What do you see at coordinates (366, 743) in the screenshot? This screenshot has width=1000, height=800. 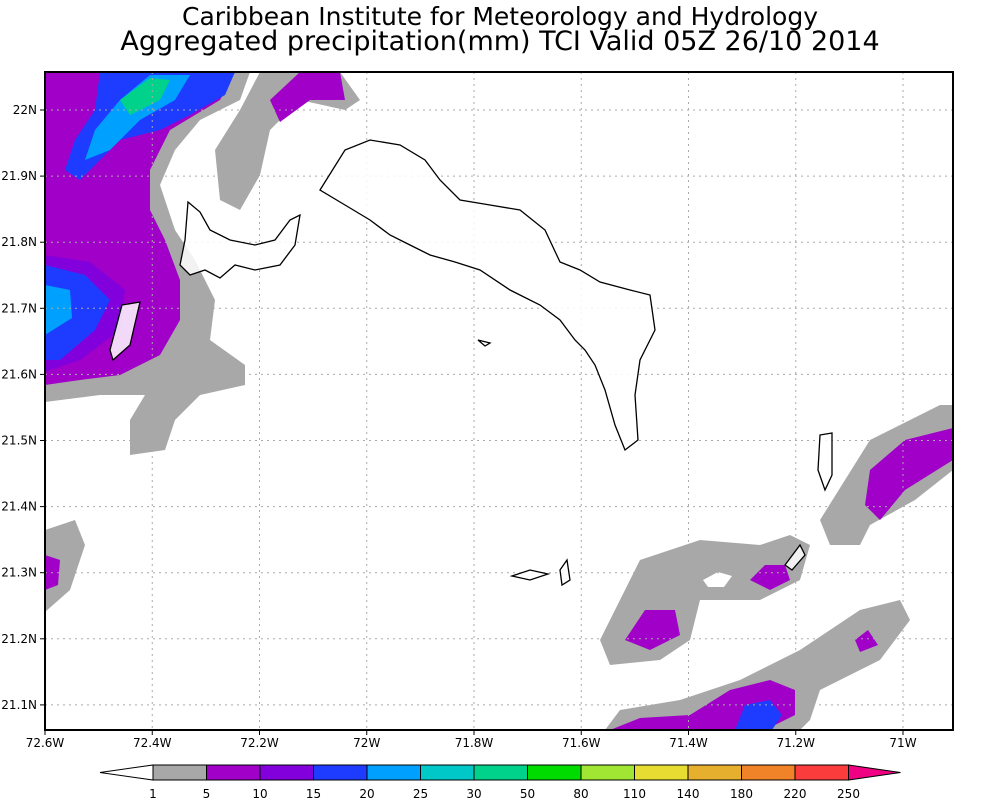 I see `lon-tick-label: 72W` at bounding box center [366, 743].